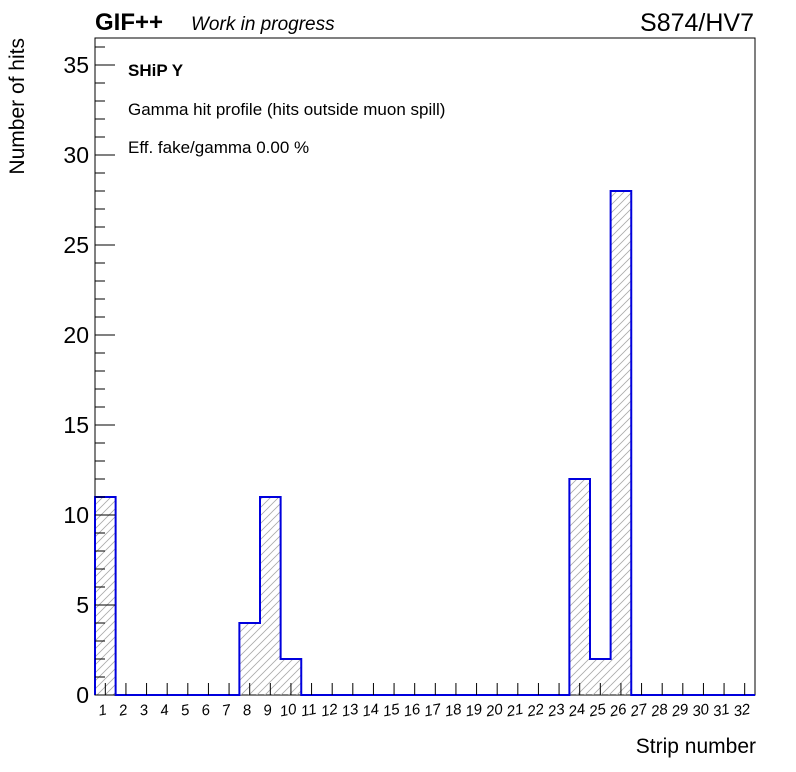  What do you see at coordinates (247, 710) in the screenshot?
I see `x-tick-label: 8` at bounding box center [247, 710].